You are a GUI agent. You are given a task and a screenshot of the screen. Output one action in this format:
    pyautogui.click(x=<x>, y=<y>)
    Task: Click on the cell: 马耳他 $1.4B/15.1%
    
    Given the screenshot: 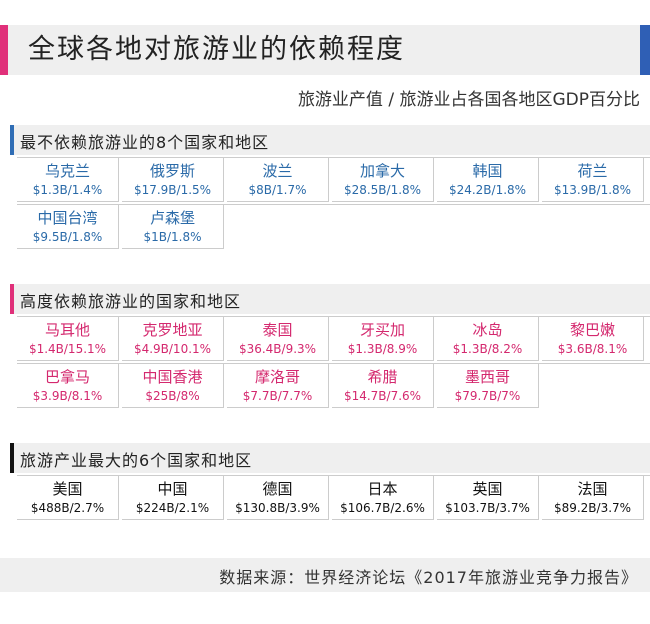 What is the action you would take?
    pyautogui.click(x=68, y=339)
    